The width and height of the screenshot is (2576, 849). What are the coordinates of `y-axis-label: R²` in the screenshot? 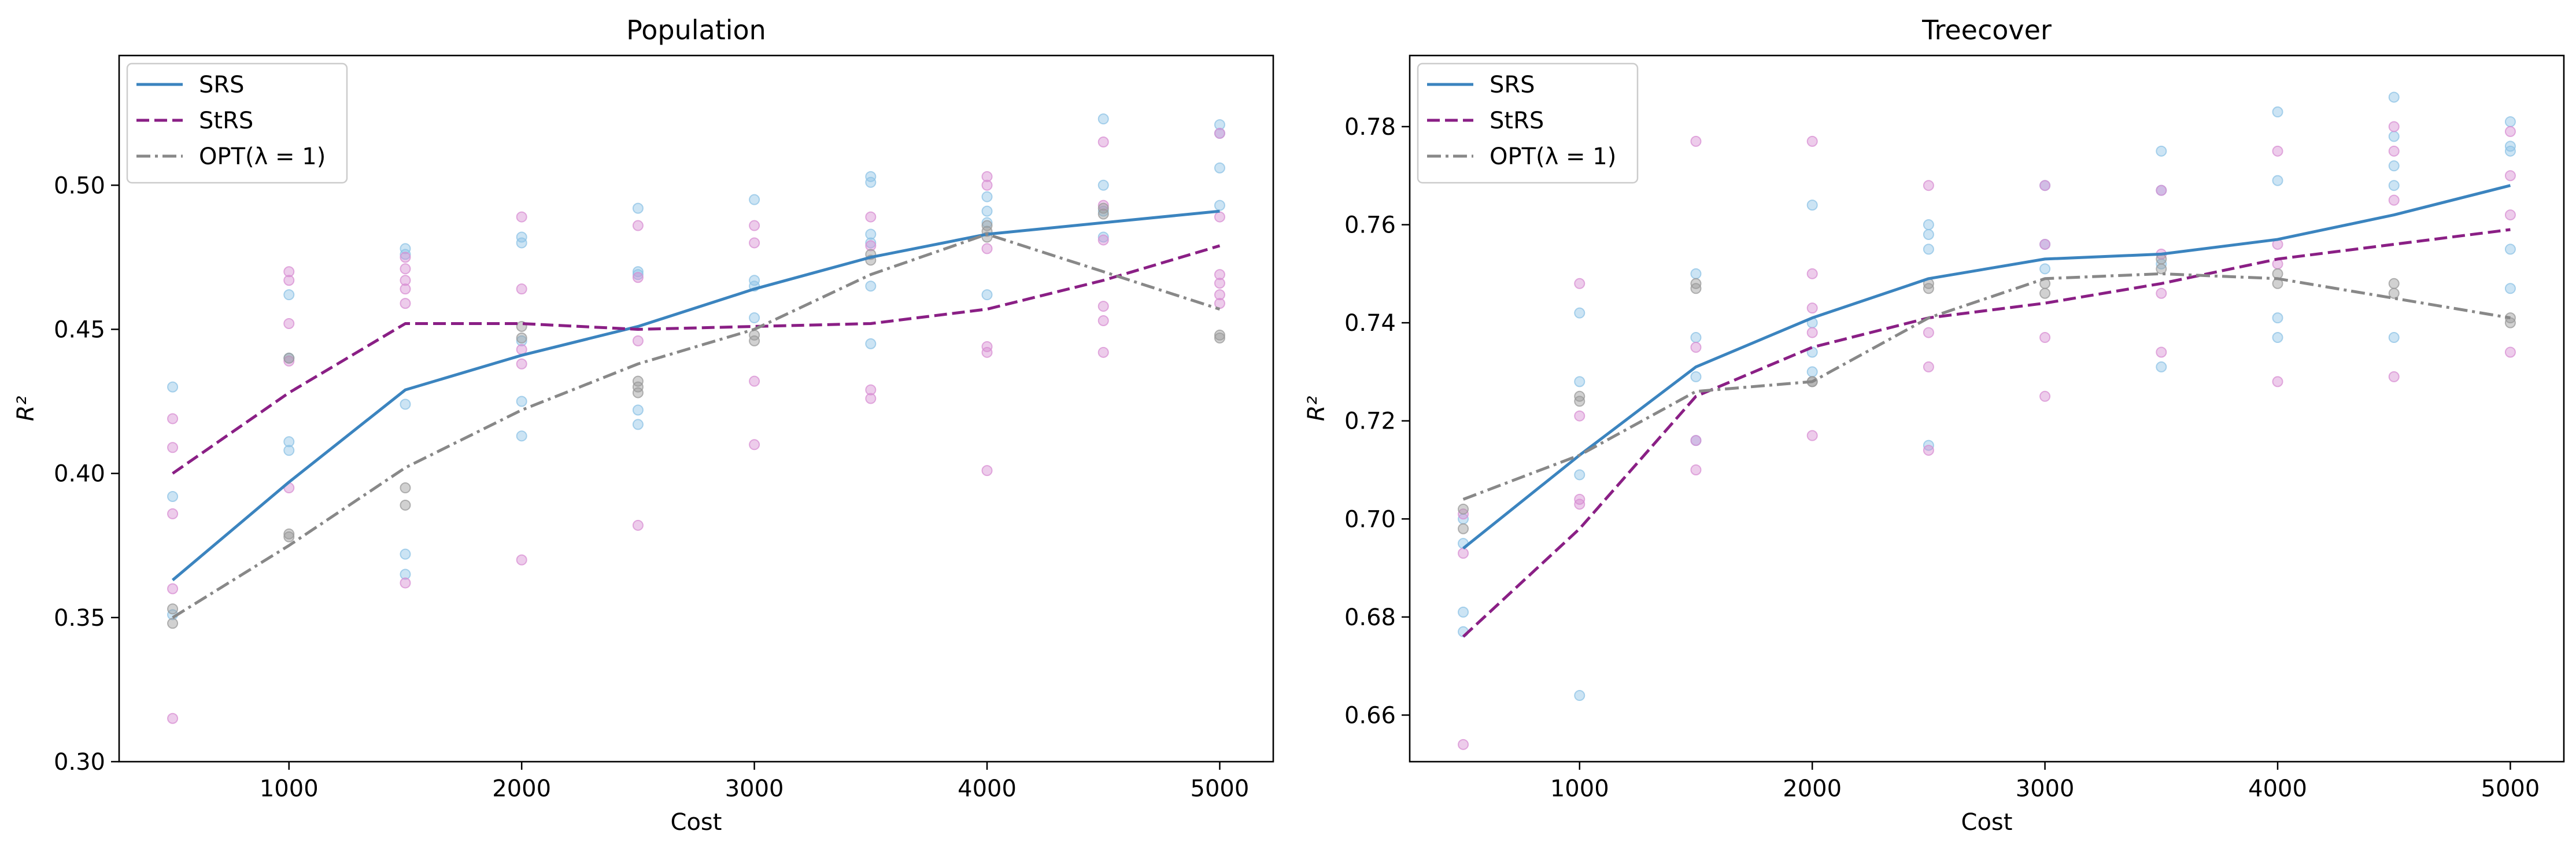 It's located at (1316, 409).